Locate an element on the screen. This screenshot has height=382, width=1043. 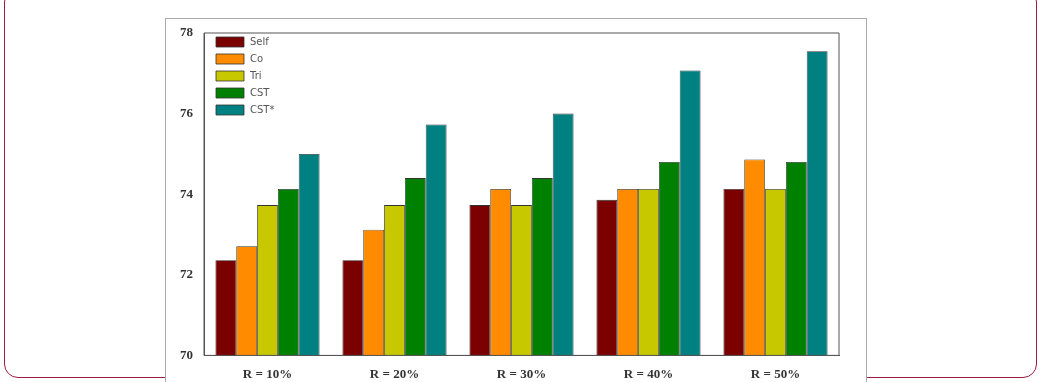
y-tick-label: 70 is located at coordinates (186, 354).